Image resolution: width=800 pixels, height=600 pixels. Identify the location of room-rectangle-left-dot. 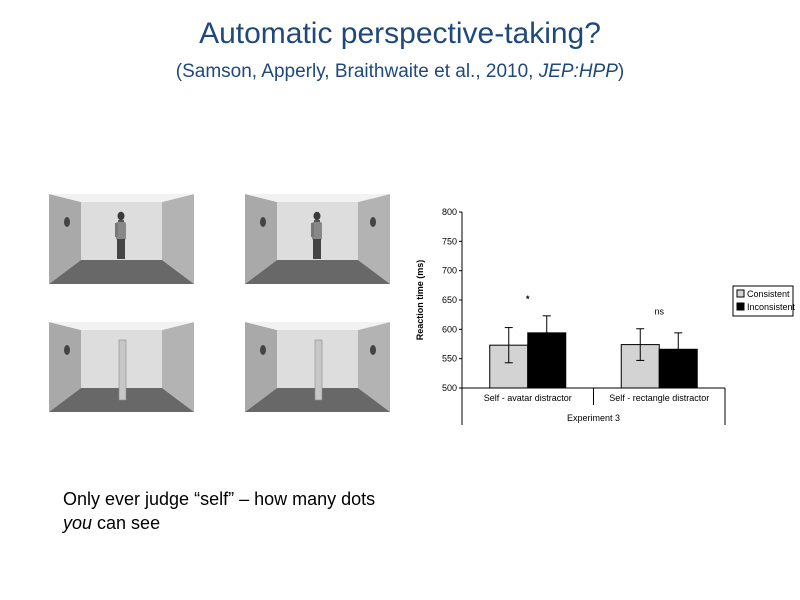
(121, 367).